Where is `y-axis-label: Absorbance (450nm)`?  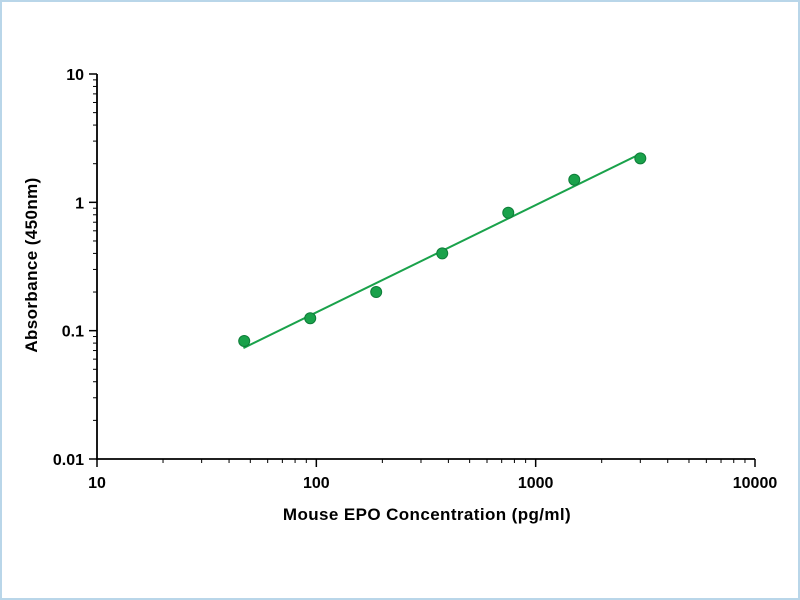 y-axis-label: Absorbance (450nm) is located at coordinates (31, 265).